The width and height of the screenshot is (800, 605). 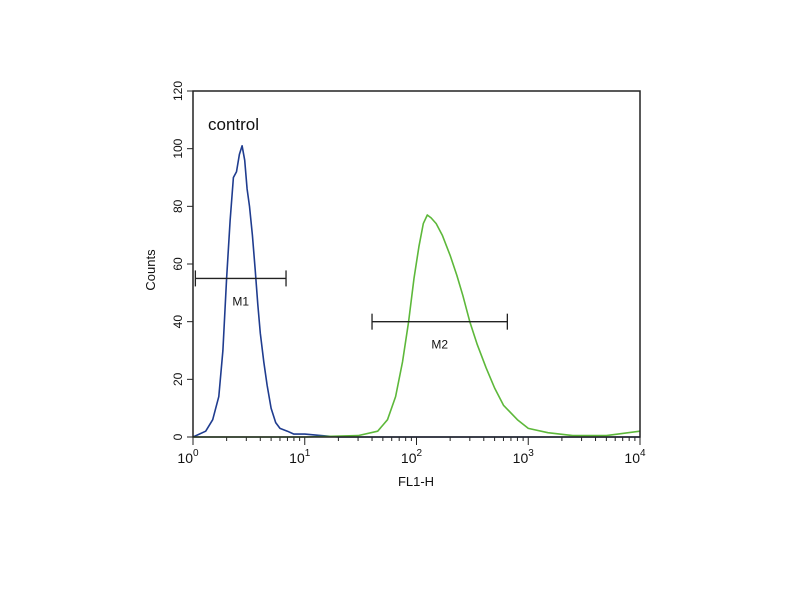 I want to click on x-tick-label: 10³, so click(x=524, y=457).